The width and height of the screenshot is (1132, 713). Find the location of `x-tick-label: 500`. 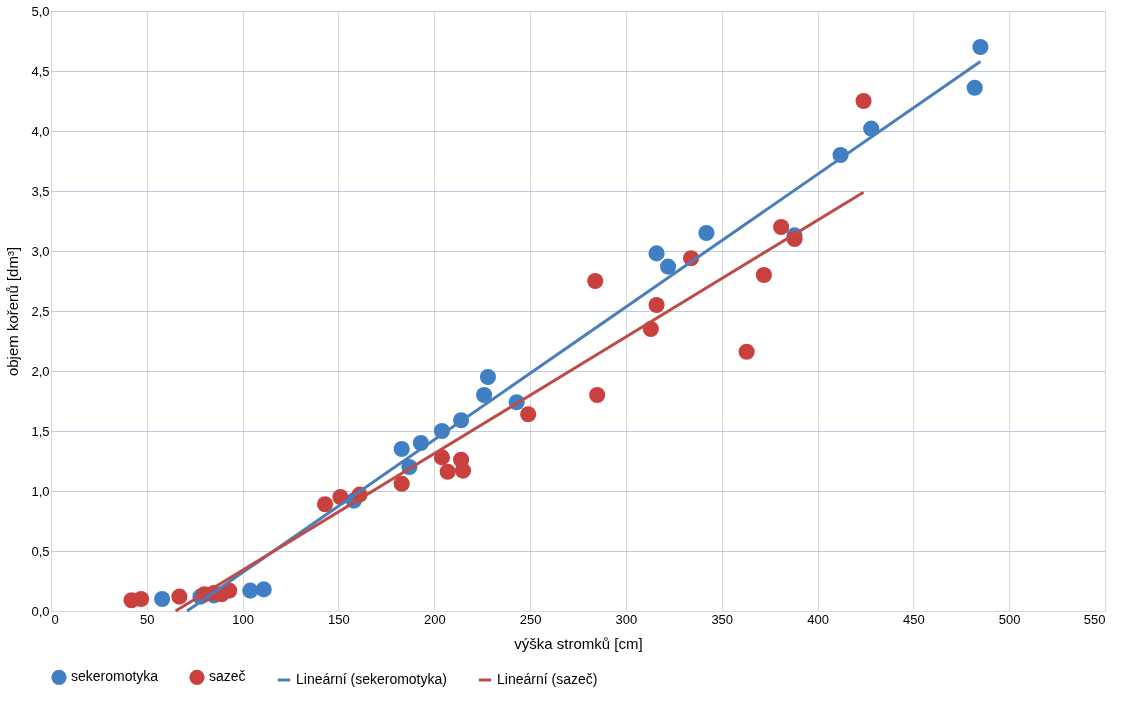

x-tick-label: 500 is located at coordinates (1009, 619).